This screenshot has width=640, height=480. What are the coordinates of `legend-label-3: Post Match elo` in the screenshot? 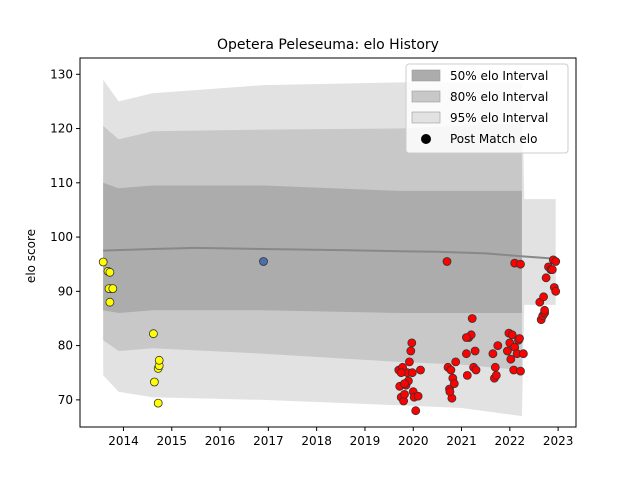 It's located at (493, 139).